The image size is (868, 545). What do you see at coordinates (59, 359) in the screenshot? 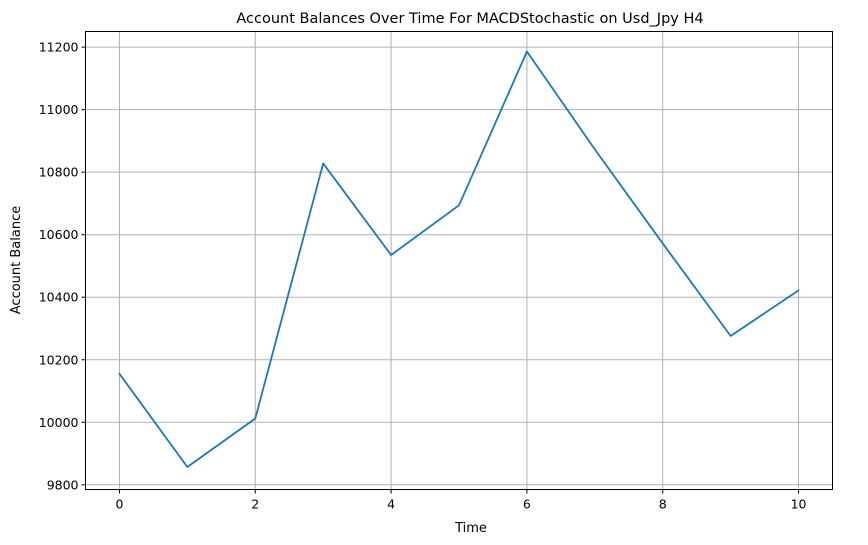
I see `y-tick-label: 10200` at bounding box center [59, 359].